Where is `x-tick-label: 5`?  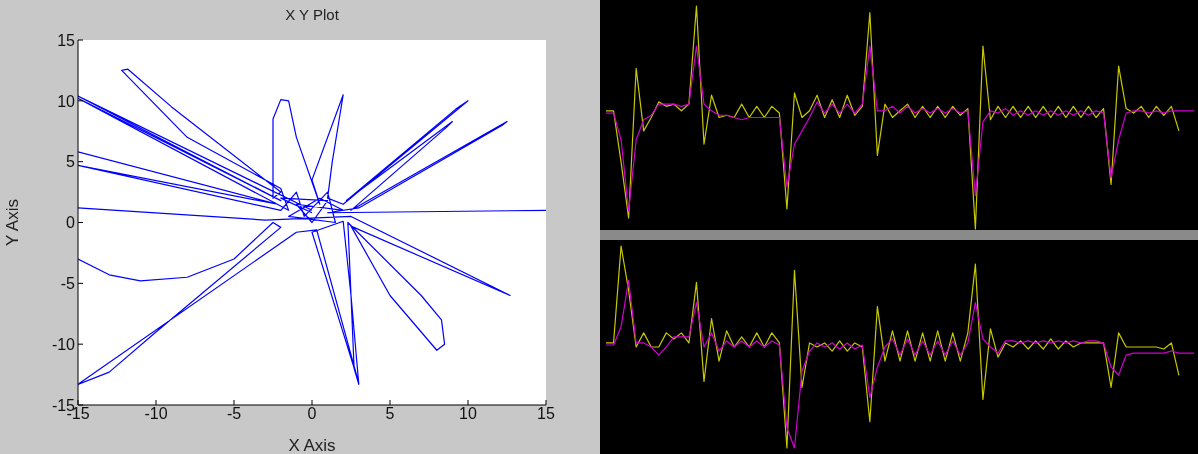
x-tick-label: 5 is located at coordinates (390, 414).